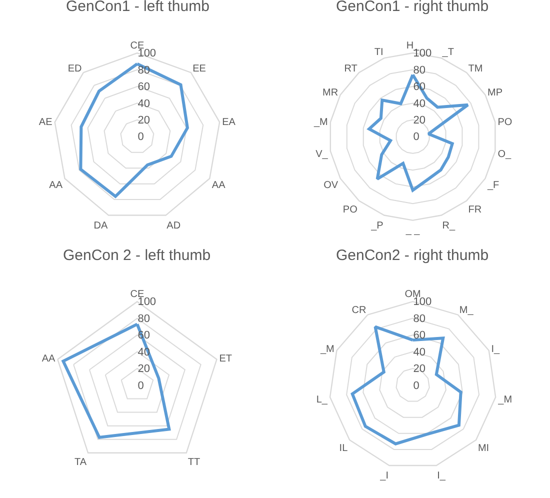 The image size is (550, 498). I want to click on spoke-label: EA, so click(229, 122).